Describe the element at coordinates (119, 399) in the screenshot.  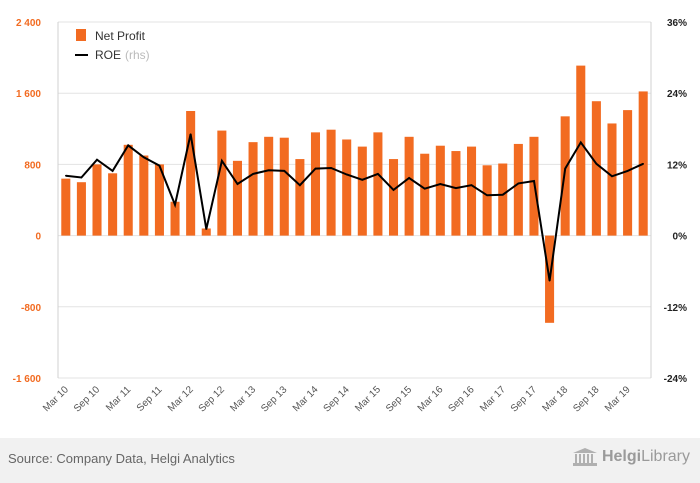
I see `x-tick-label: Mar 11` at that location.